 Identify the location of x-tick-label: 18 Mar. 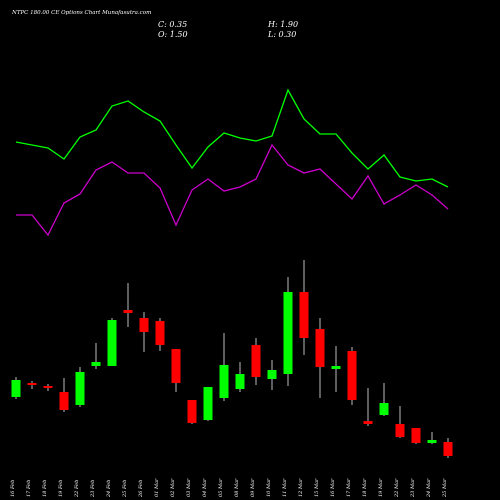
(365, 487).